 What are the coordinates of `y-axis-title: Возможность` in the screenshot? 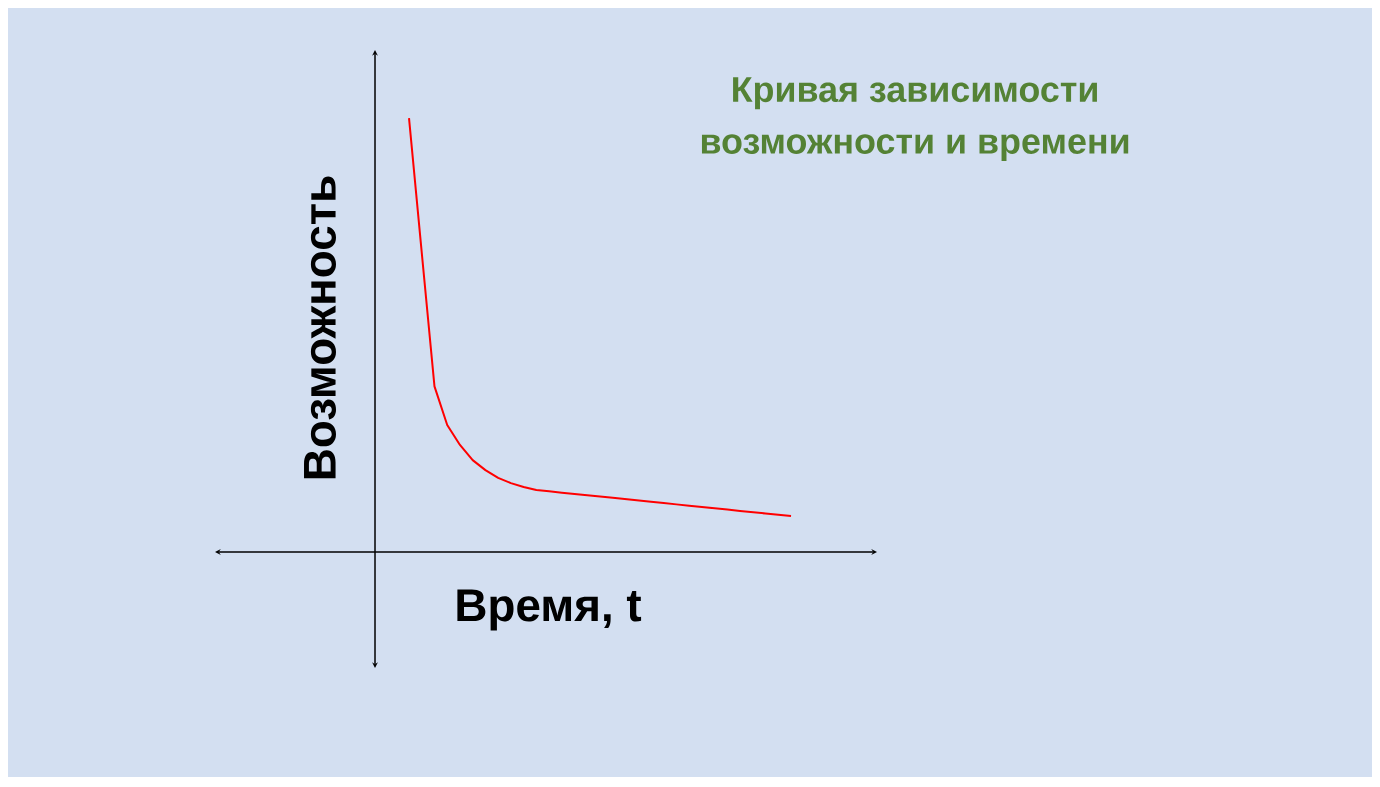 It's located at (320, 327).